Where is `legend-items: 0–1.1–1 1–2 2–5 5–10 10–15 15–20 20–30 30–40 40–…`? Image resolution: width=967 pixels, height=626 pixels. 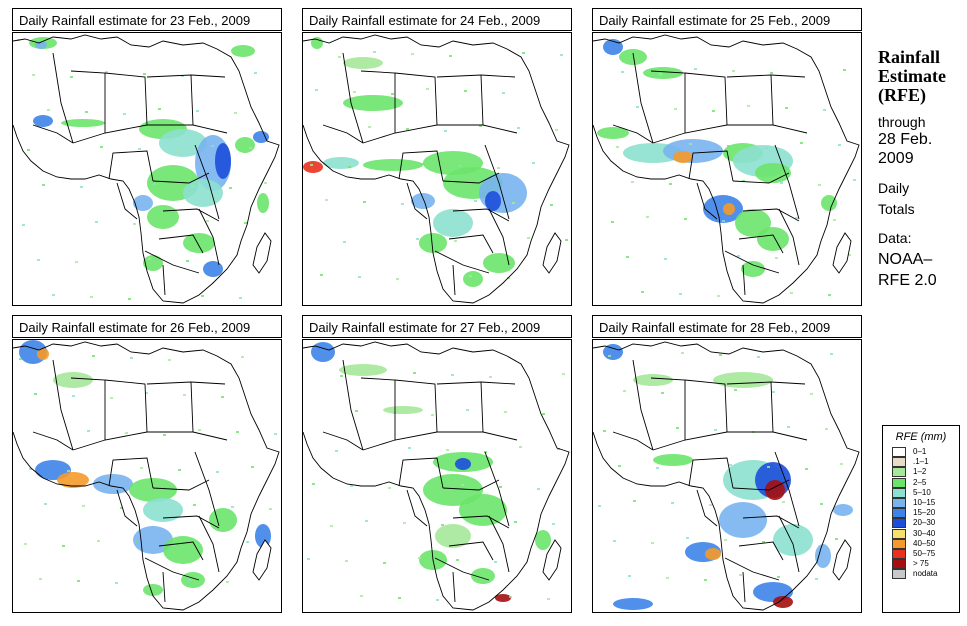 legend-items: 0–1.1–1 1–2 2–5 5–10 10–15 15–20 20–30 30–40 40–… is located at coordinates (921, 513).